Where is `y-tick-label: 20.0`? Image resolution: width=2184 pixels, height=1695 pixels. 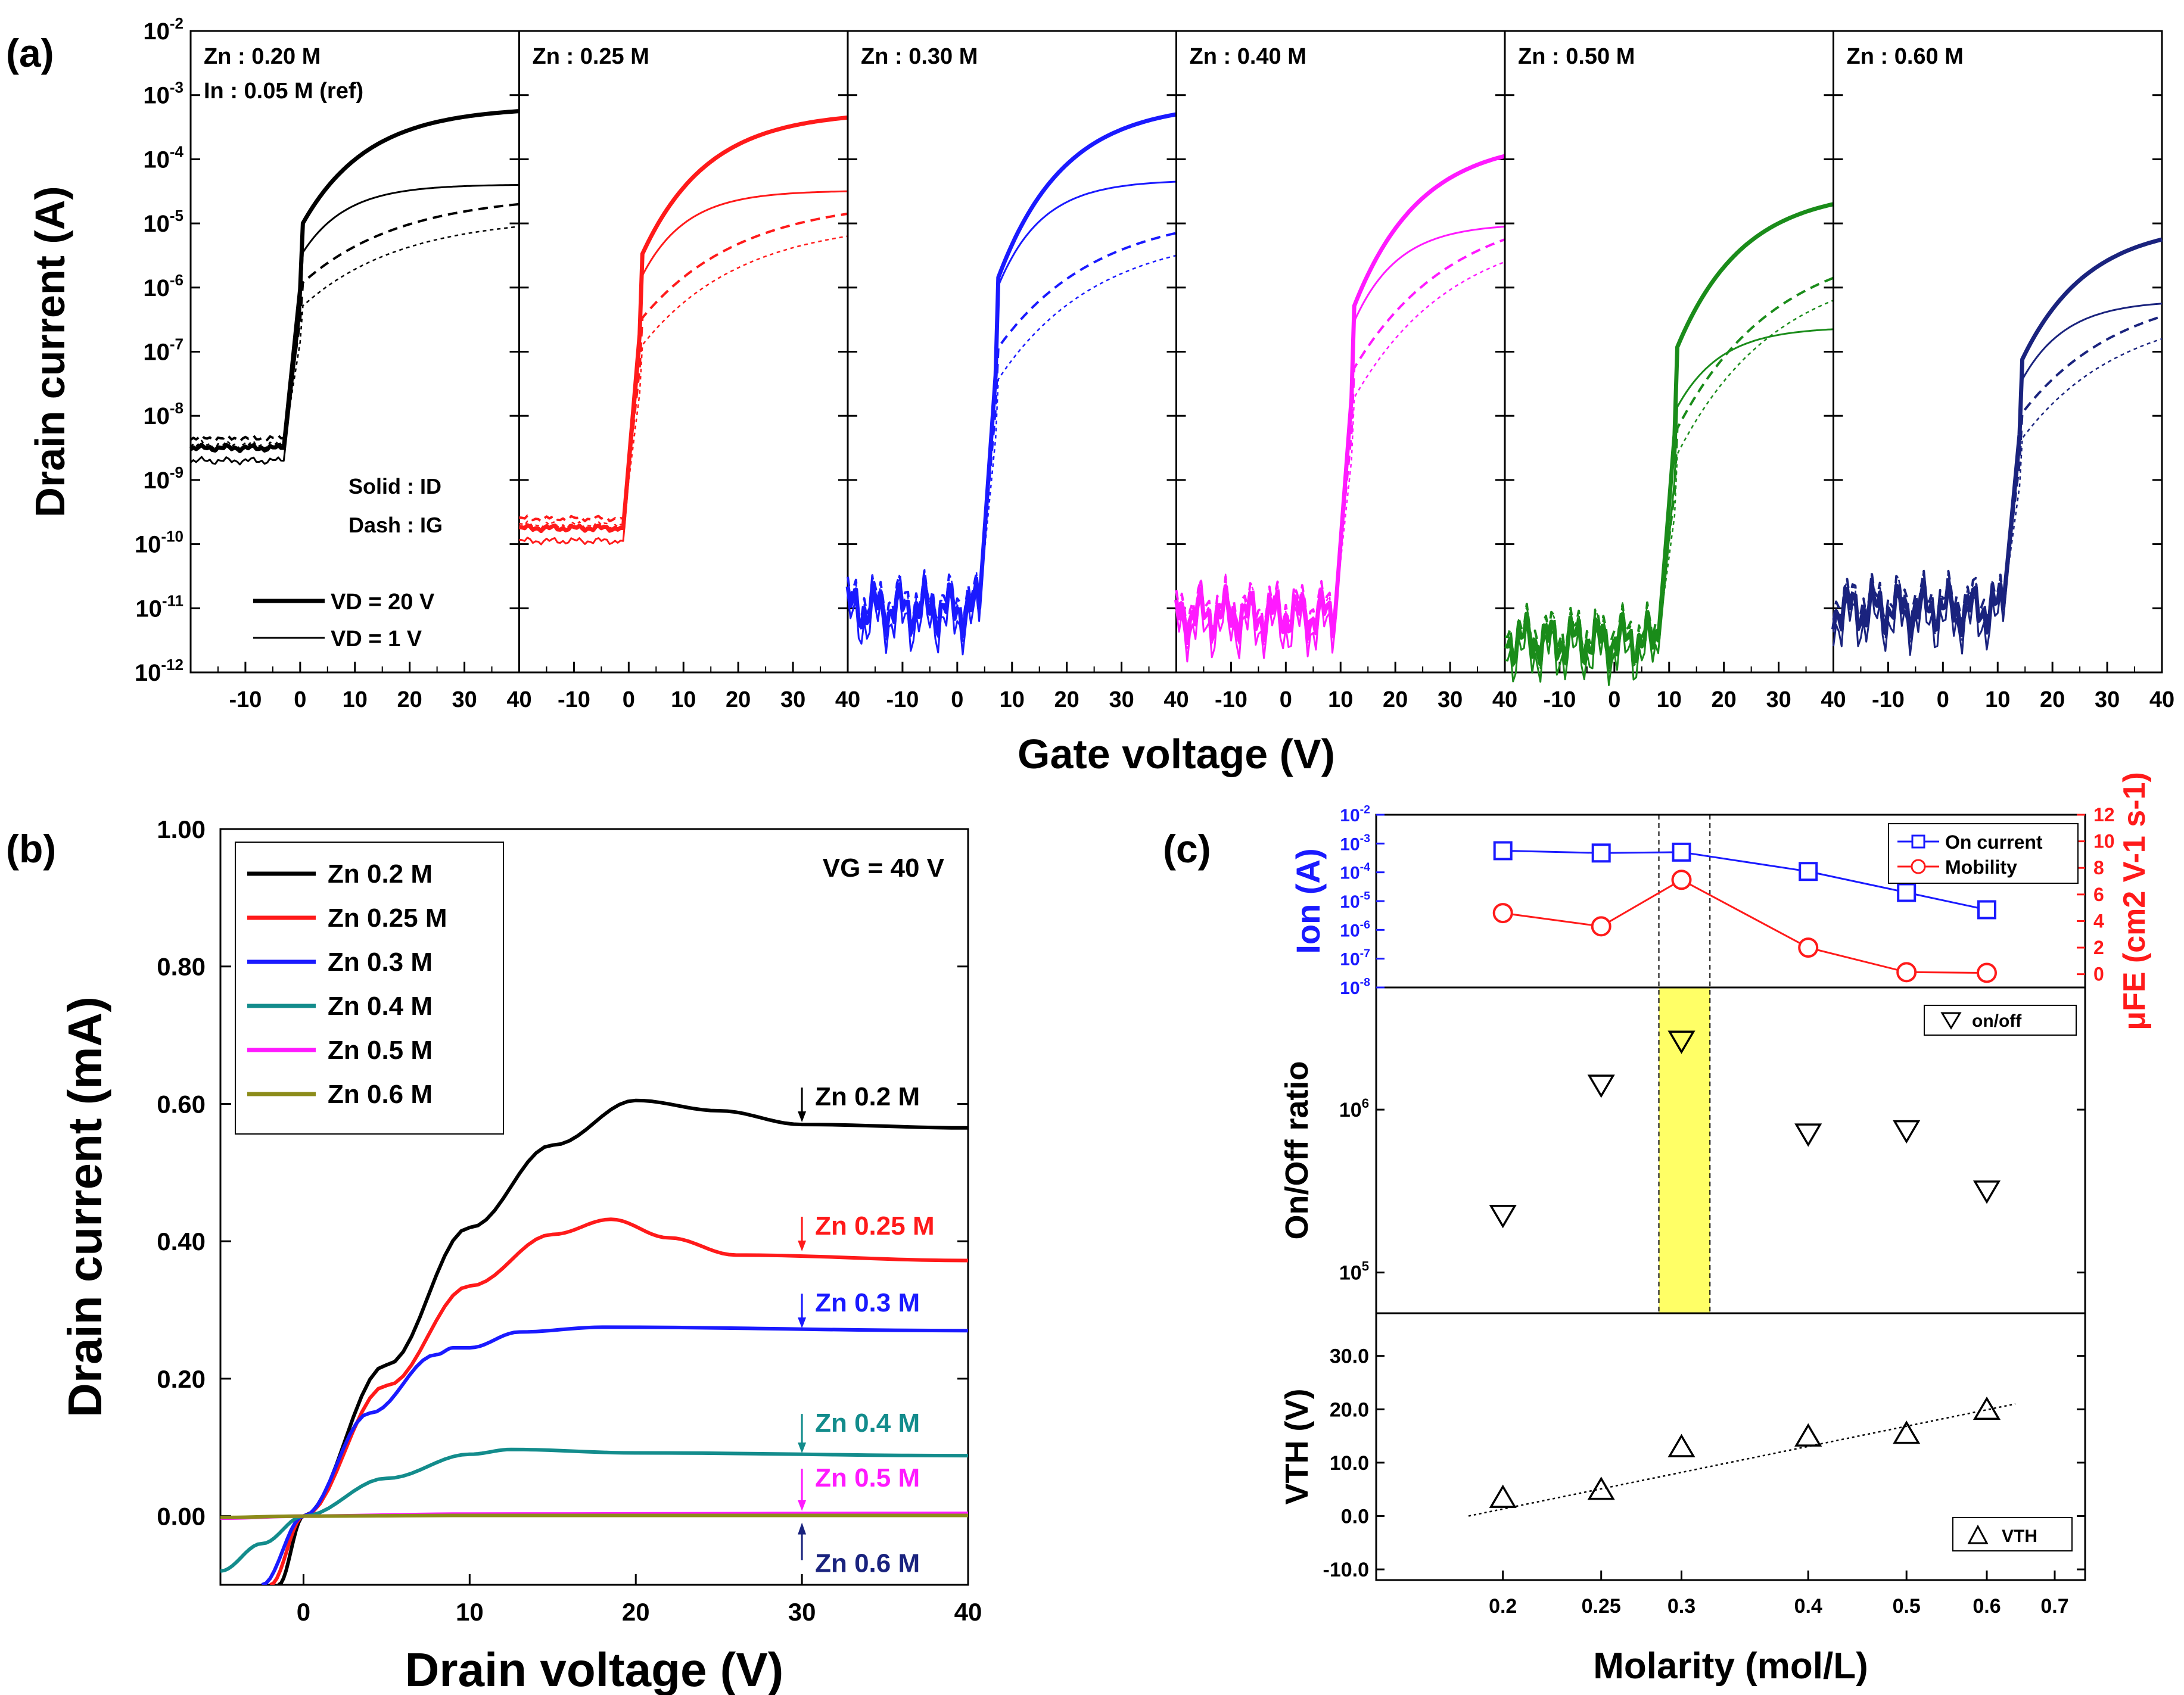
y-tick-label: 20.0 is located at coordinates (1349, 1409).